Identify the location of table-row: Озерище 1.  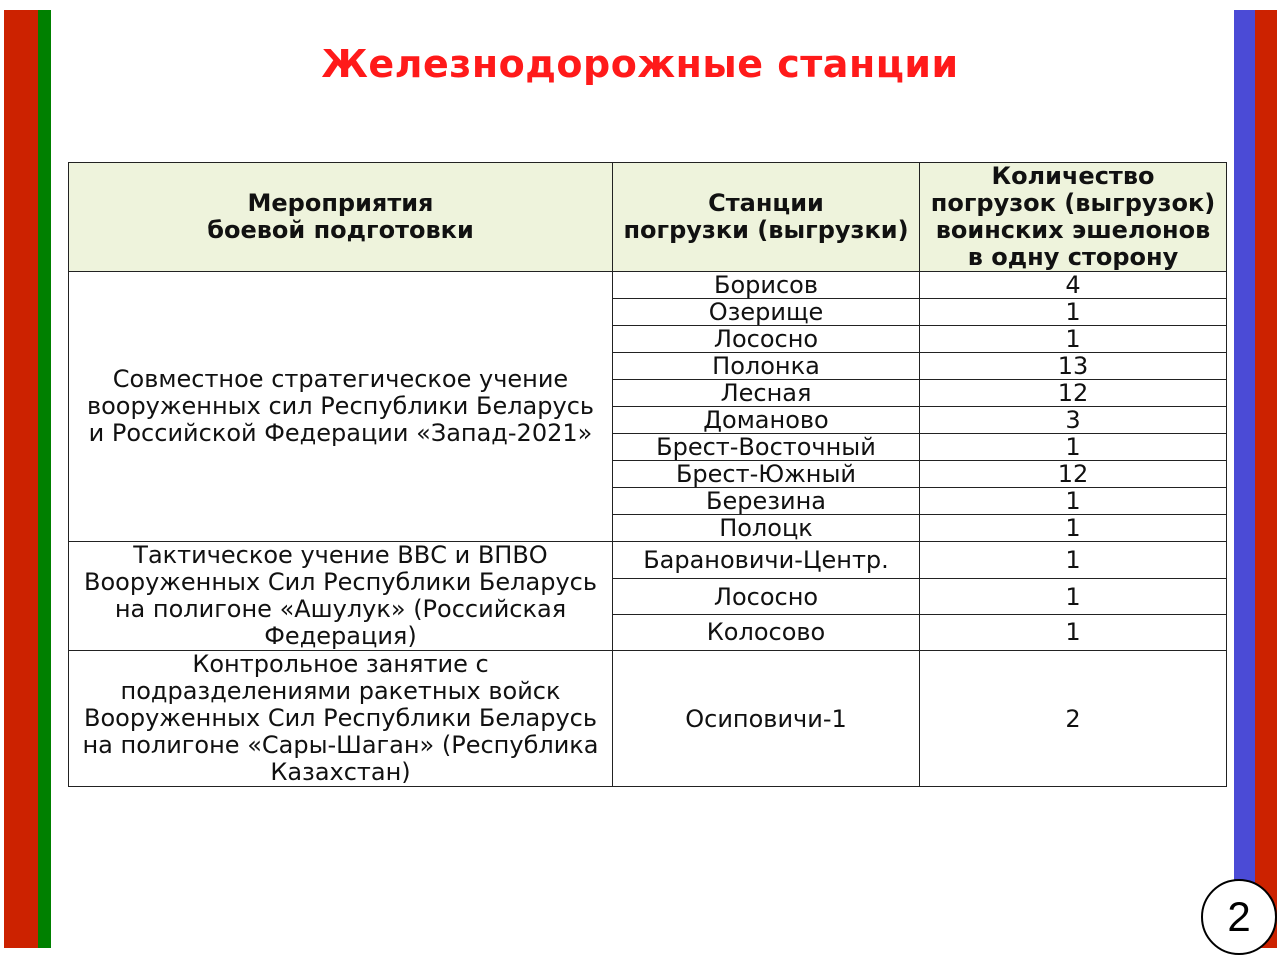
(648, 312).